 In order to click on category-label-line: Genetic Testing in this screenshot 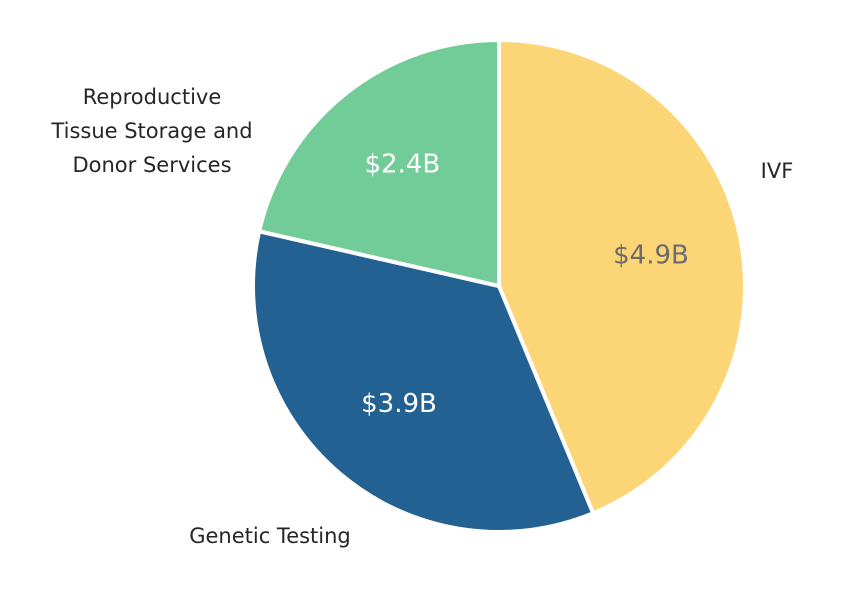, I will do `click(270, 536)`.